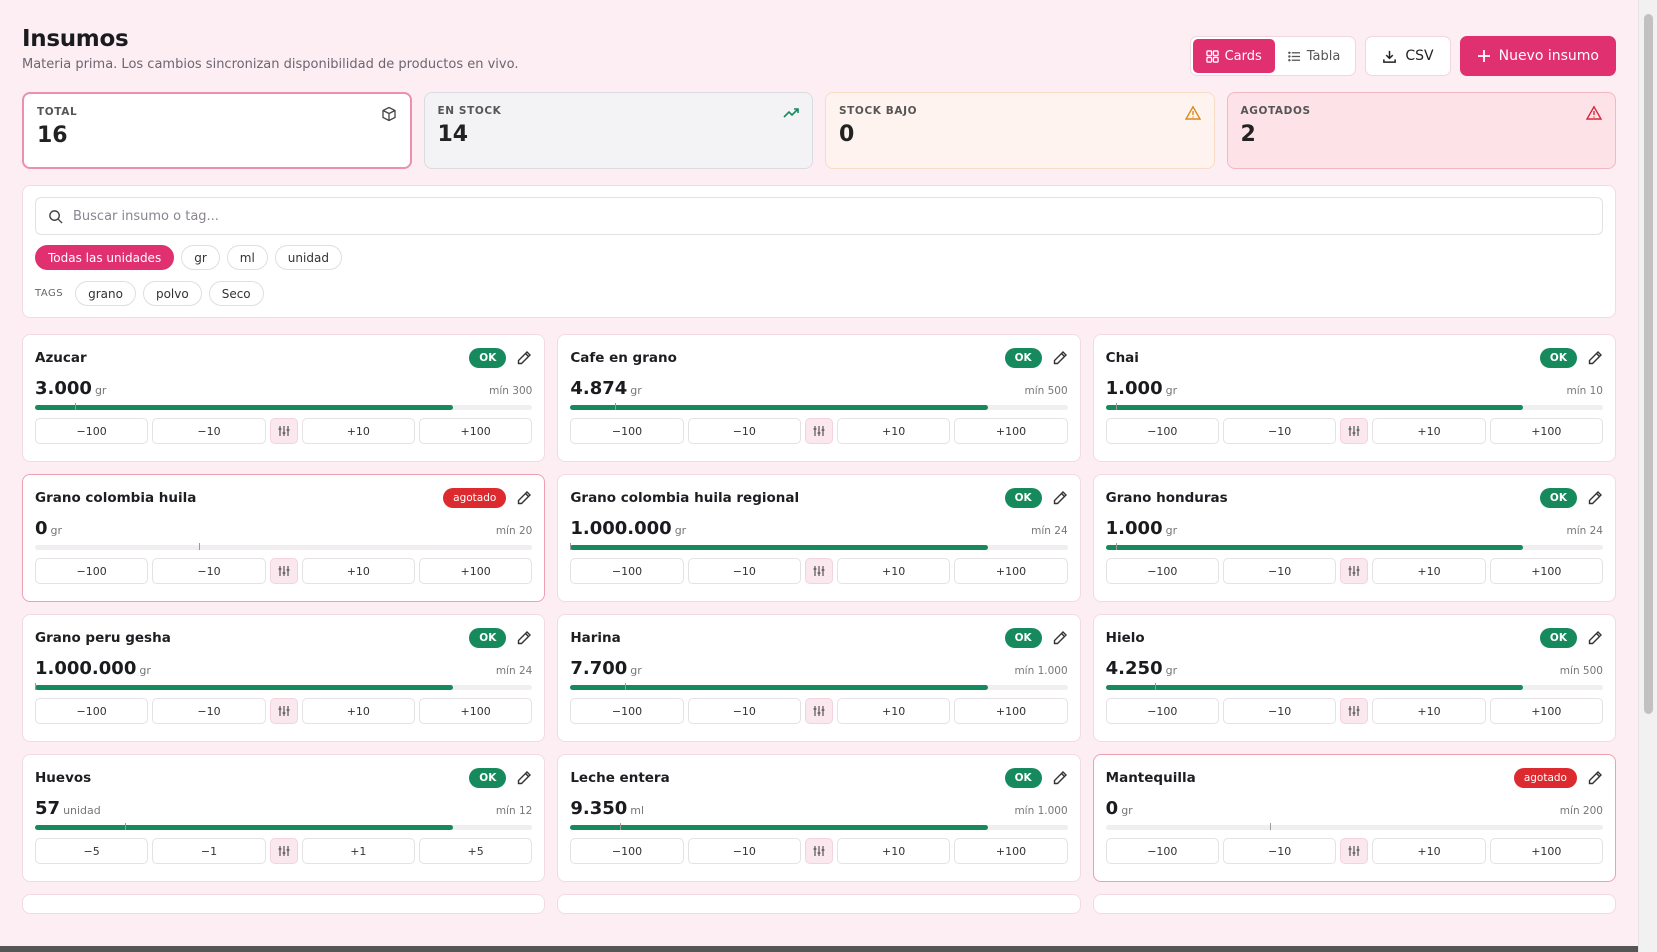 The height and width of the screenshot is (952, 1657). What do you see at coordinates (61, 358) in the screenshot?
I see `insumo-name: Azucar` at bounding box center [61, 358].